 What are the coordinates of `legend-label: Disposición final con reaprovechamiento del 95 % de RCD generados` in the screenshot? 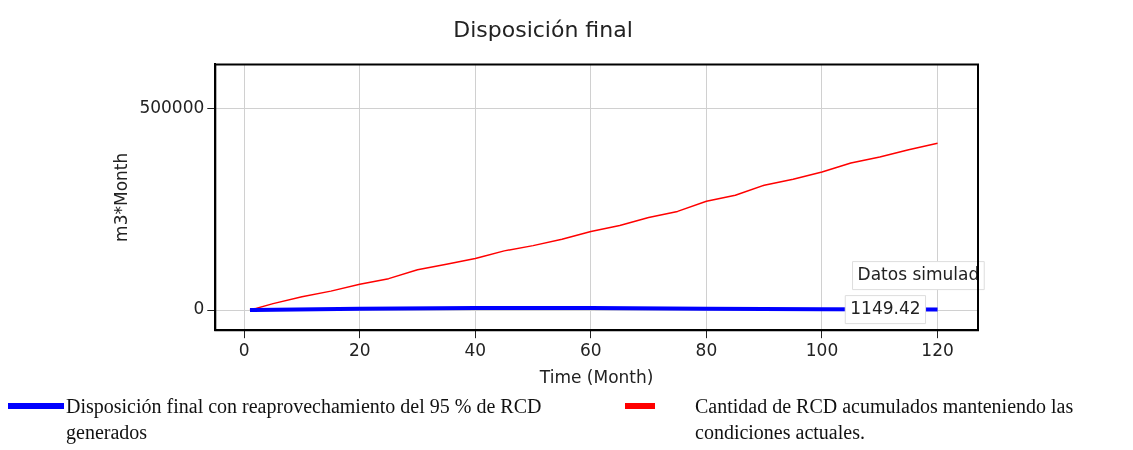 It's located at (304, 419).